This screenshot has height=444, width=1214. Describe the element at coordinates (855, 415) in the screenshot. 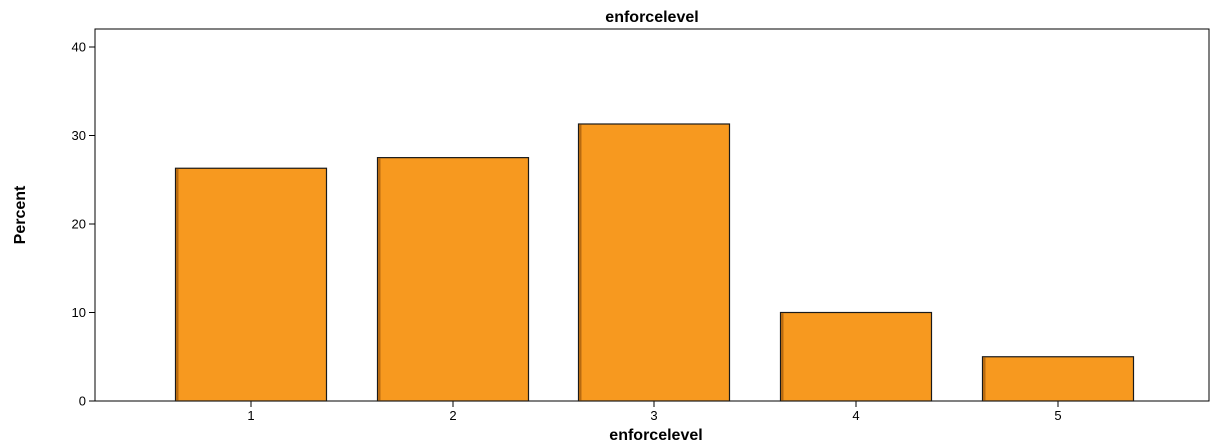

I see `x-tick-label: 4` at that location.